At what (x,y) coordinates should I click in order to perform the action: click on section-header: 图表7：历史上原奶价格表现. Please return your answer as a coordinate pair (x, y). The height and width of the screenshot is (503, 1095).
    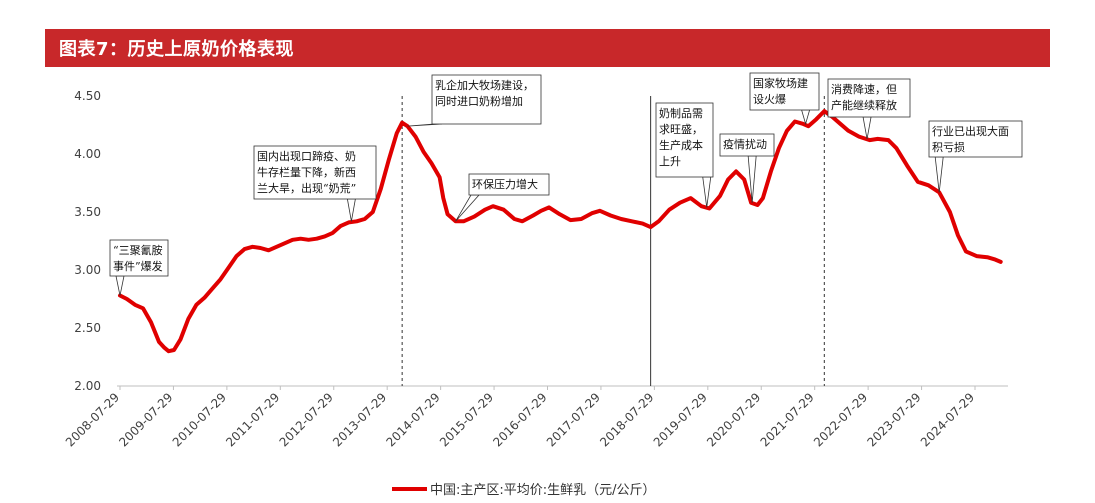
    Looking at the image, I should click on (547, 48).